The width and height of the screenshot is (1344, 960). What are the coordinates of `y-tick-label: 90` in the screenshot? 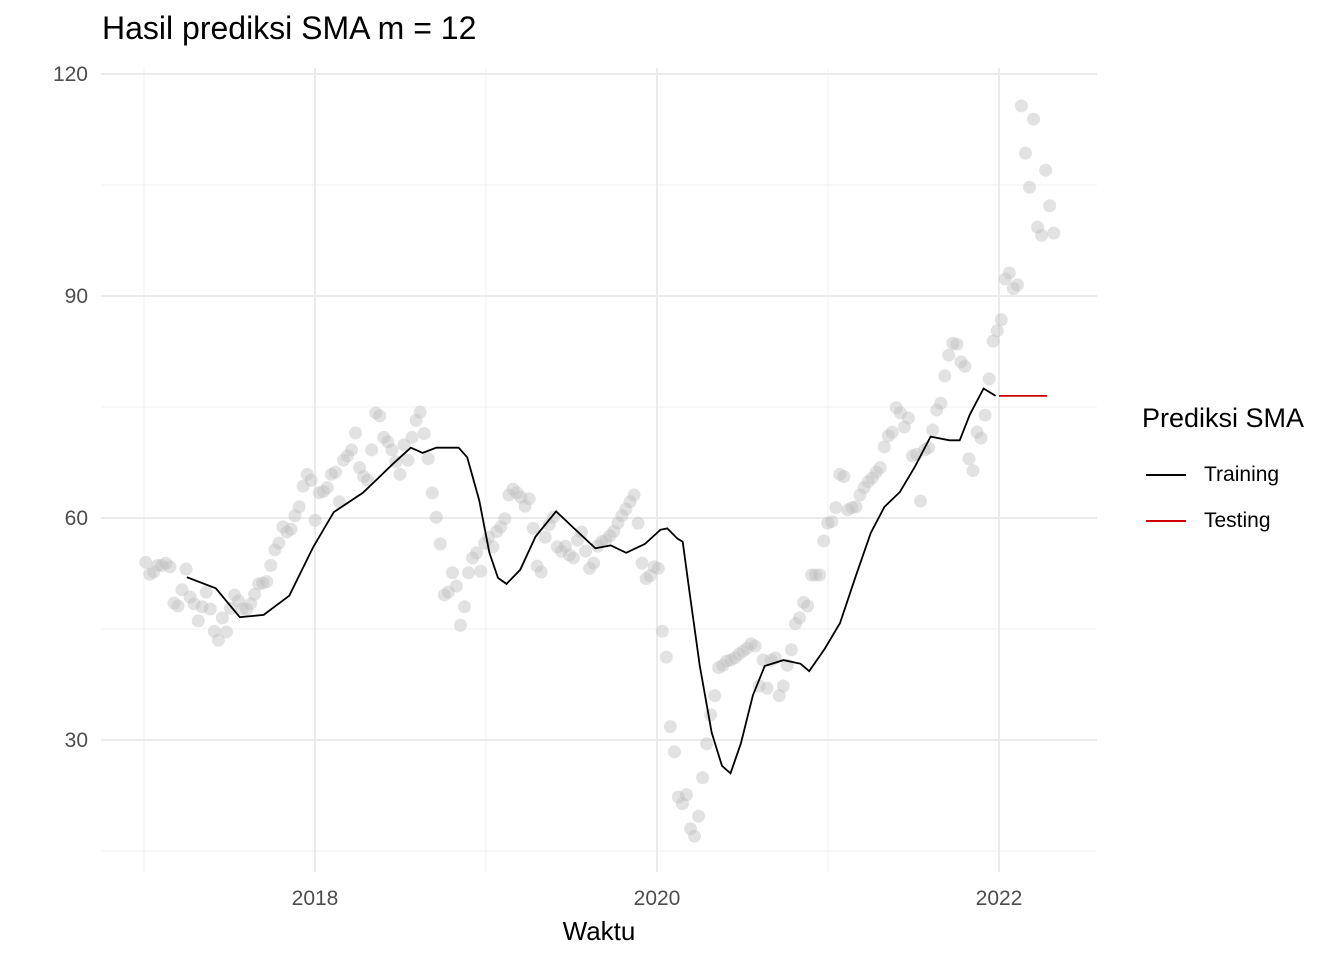 It's located at (76, 296).